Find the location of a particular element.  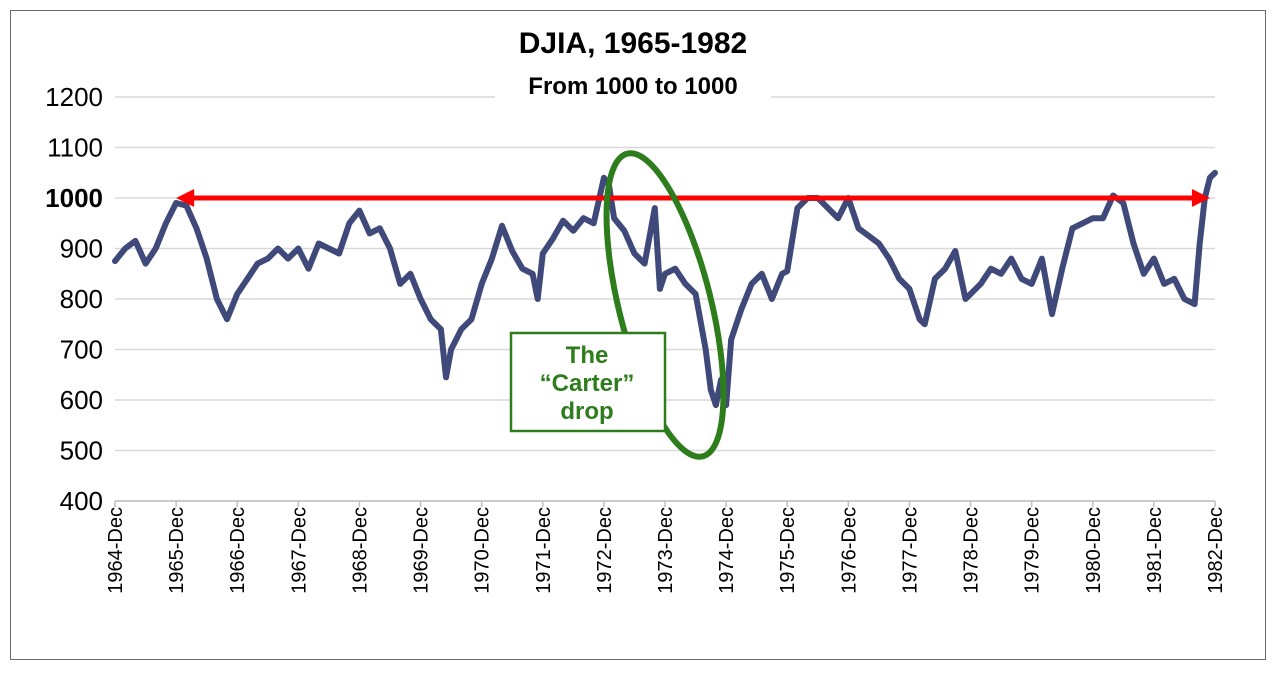

x-tick-label-12: 1976-Dec is located at coordinates (849, 550).